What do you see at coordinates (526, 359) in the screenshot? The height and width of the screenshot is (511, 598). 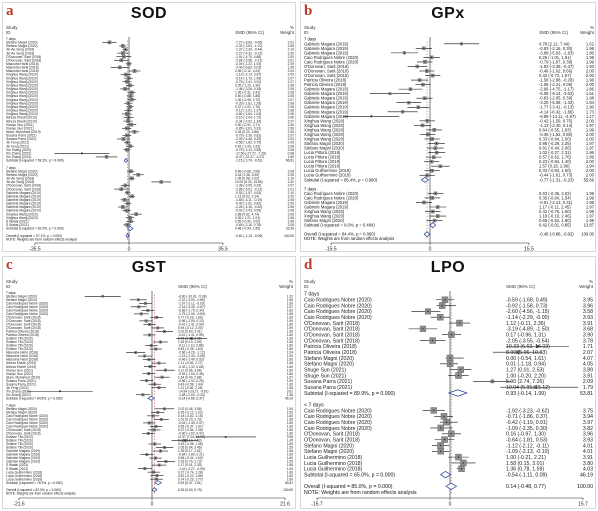 I see `ci-text: 0.00 (-0.54, 1.61)` at bounding box center [526, 359].